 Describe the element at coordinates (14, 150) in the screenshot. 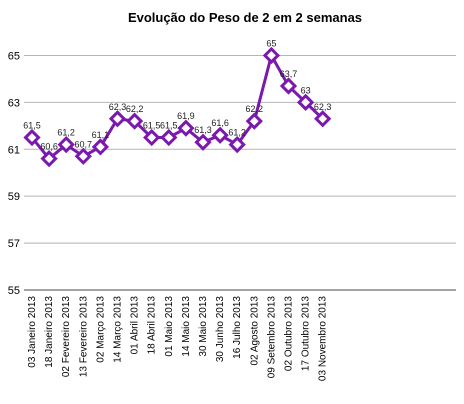

I see `y-tick-label: 61` at that location.